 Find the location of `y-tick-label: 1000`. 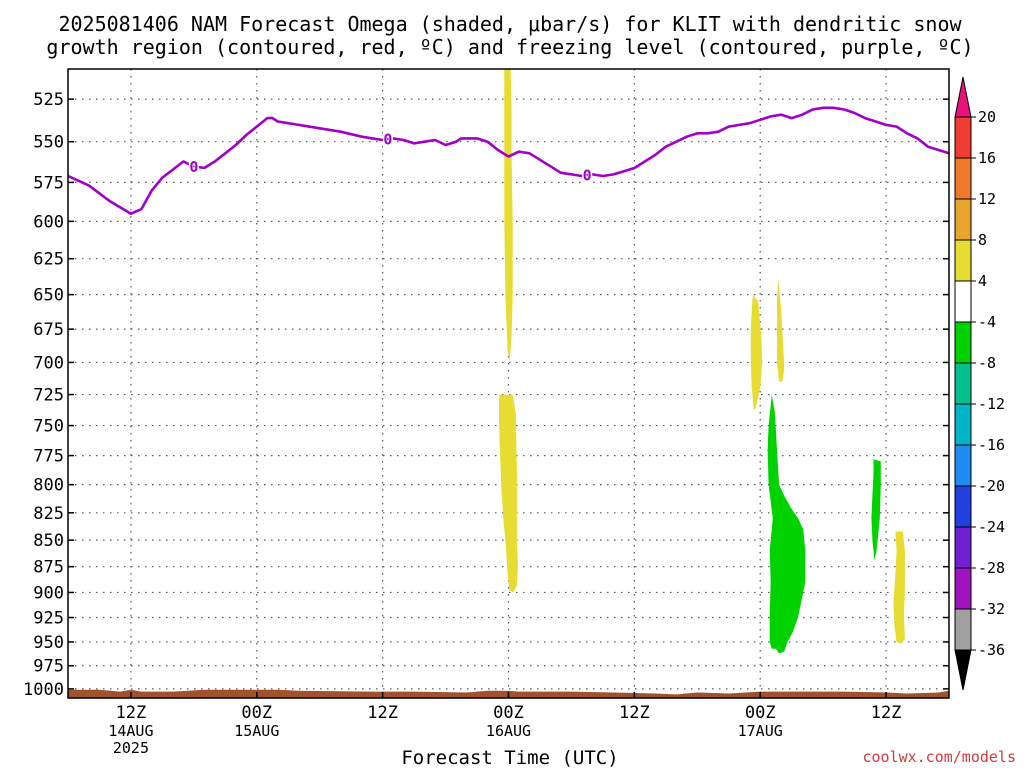

y-tick-label: 1000 is located at coordinates (43, 690).